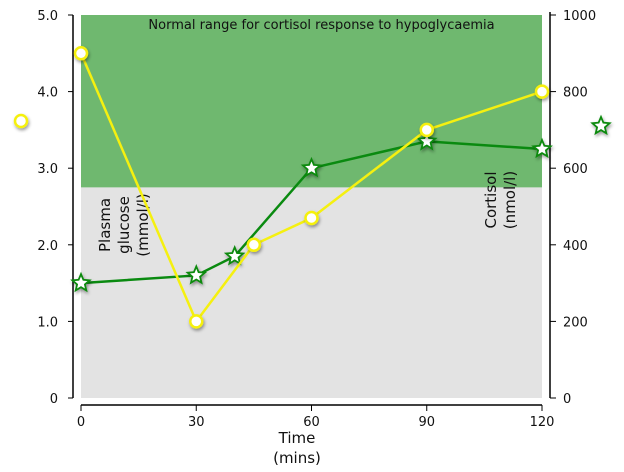 This screenshot has height=472, width=624. I want to click on left-axis-label: (mmol/l), so click(143, 225).